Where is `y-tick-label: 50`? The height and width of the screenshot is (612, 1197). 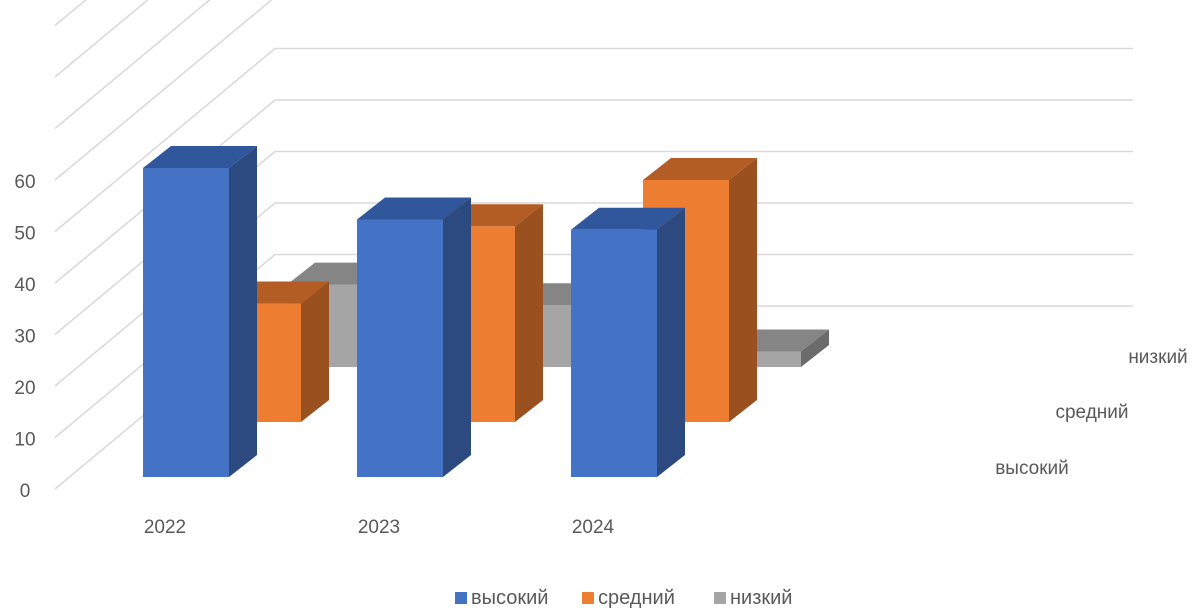
y-tick-label: 50 is located at coordinates (24, 234).